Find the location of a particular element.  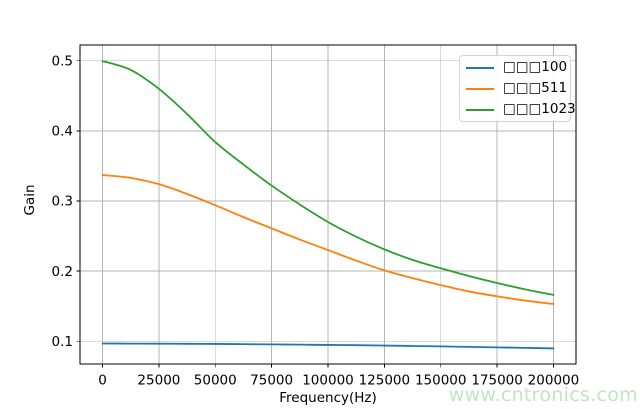

svg-text: 0.5 is located at coordinates (62, 61).